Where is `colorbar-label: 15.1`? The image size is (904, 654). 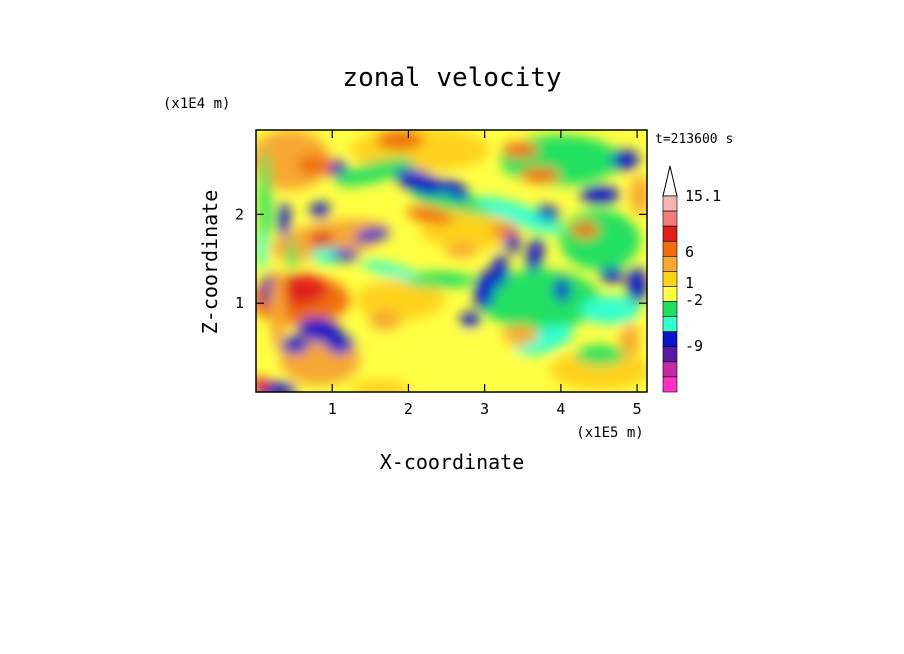 colorbar-label: 15.1 is located at coordinates (703, 196).